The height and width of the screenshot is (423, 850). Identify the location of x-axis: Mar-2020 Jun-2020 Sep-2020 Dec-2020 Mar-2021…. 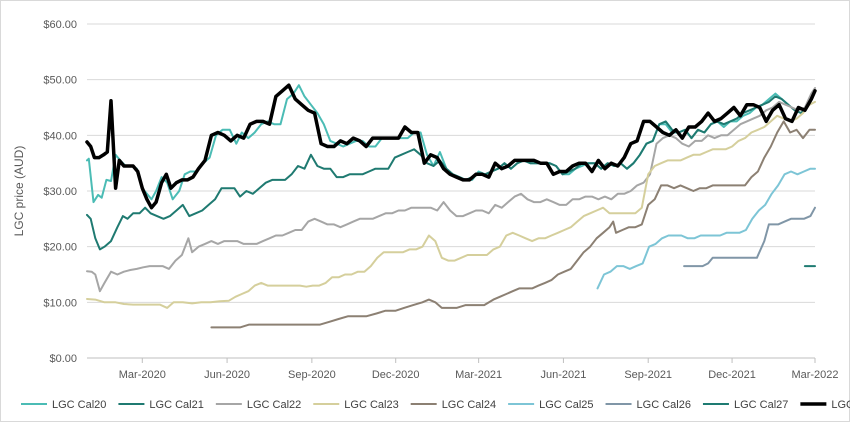
(479, 369).